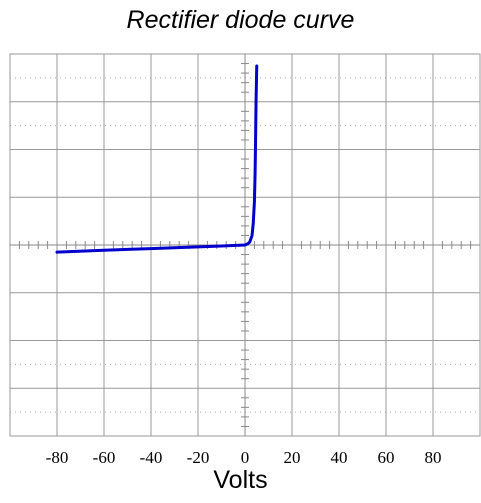 The height and width of the screenshot is (503, 481). I want to click on x-tick-label: 40, so click(339, 457).